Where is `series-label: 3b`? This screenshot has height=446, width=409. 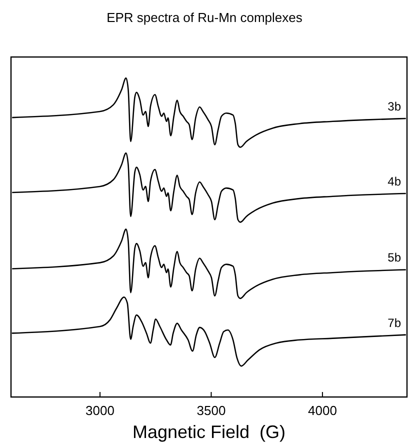
series-label: 3b is located at coordinates (395, 107).